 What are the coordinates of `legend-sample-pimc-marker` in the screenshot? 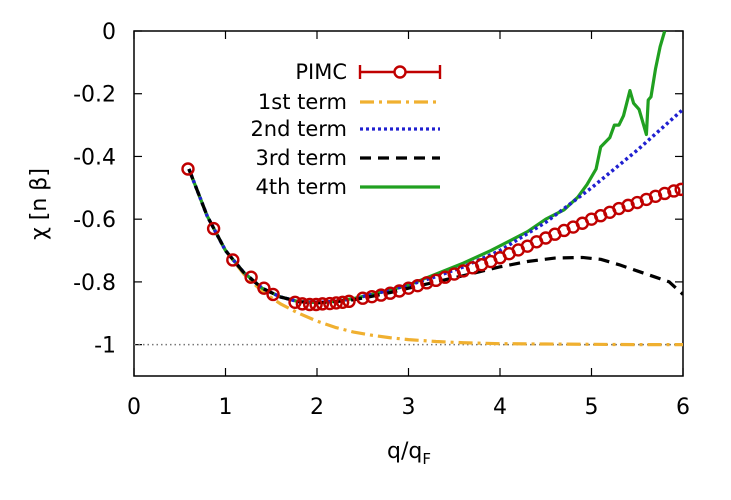 It's located at (400, 72).